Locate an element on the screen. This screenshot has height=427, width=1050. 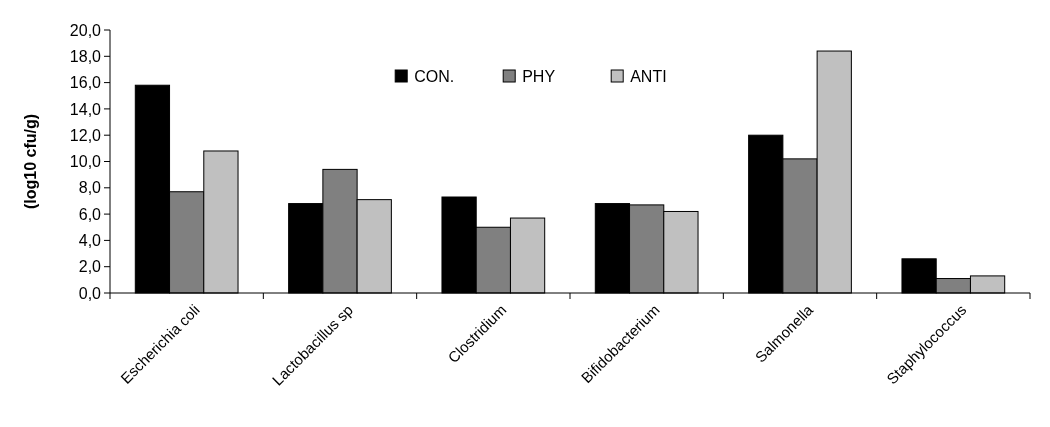
y-tick-label: 2,0 is located at coordinates (90, 267).